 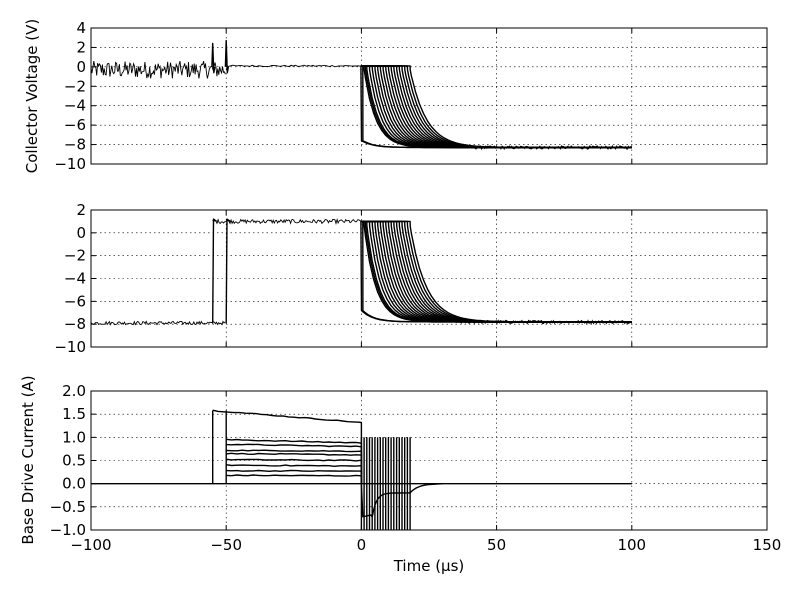 I want to click on base-negative-tail, so click(x=401, y=500).